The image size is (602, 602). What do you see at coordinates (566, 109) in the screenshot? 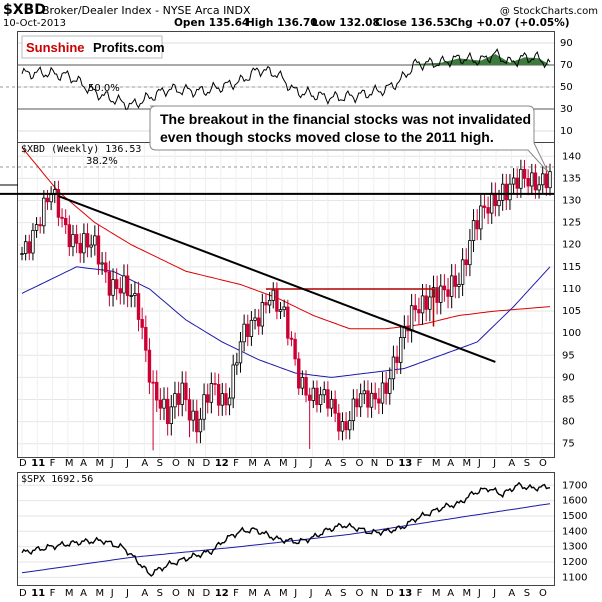
I see `rsi-tick-label: 30` at bounding box center [566, 109].